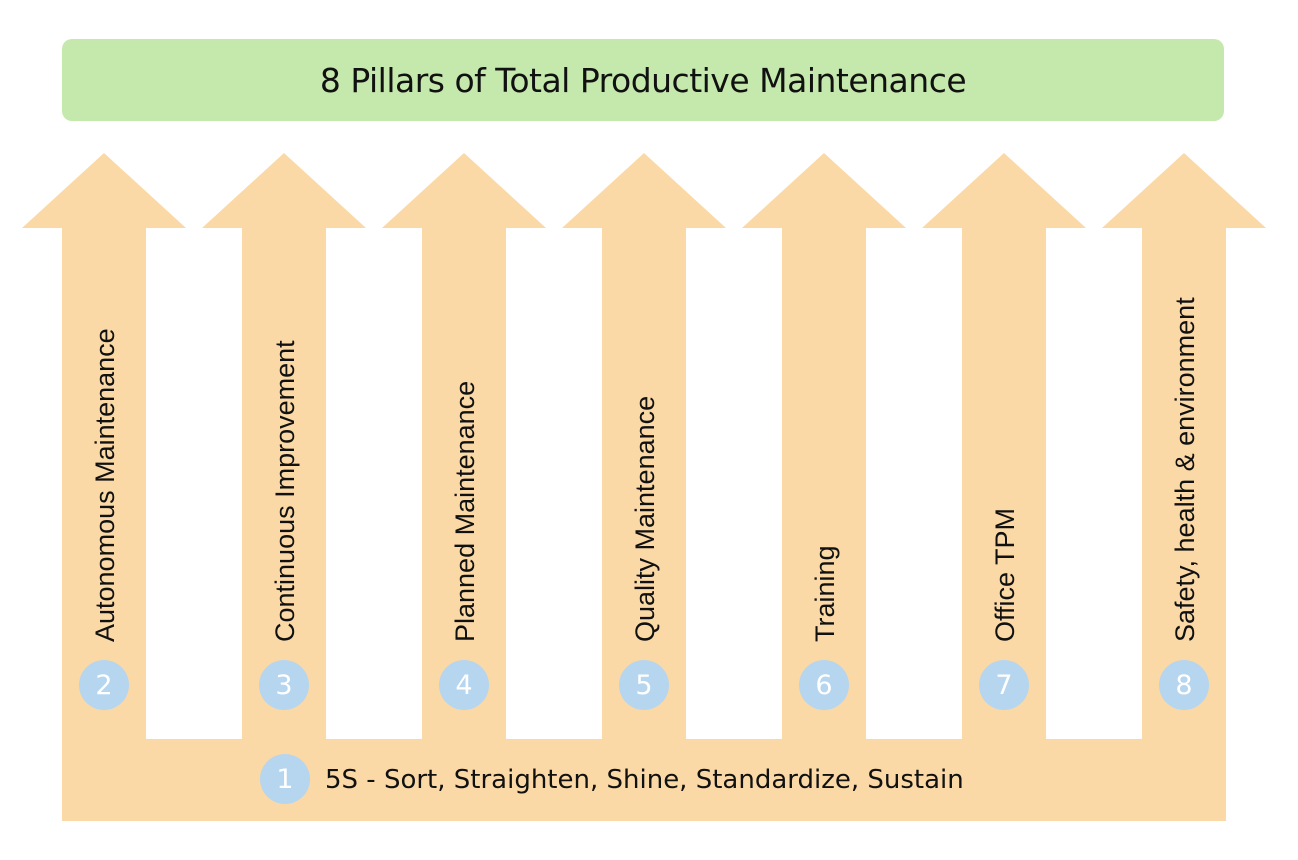  I want to click on foundation-badge, so click(285, 779).